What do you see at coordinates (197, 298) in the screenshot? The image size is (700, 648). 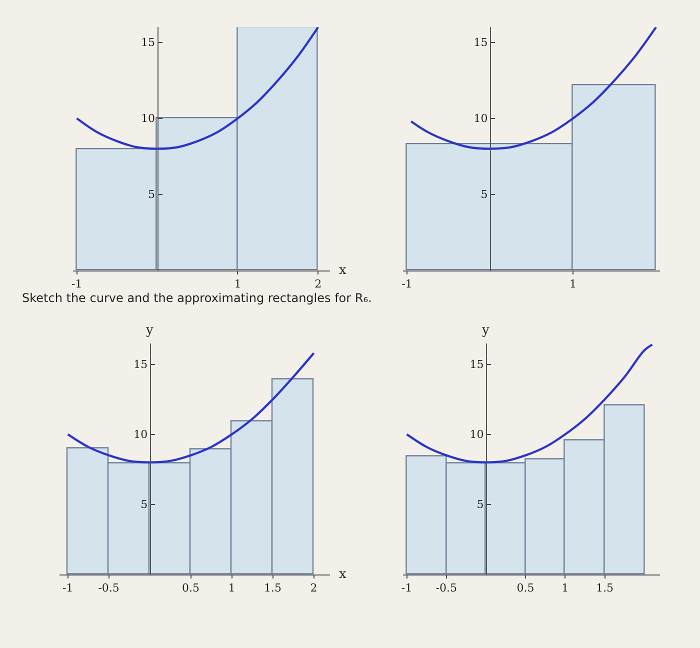 I see `chart-title: Sketch the curve and the approximating rectangles for R₆.` at bounding box center [197, 298].